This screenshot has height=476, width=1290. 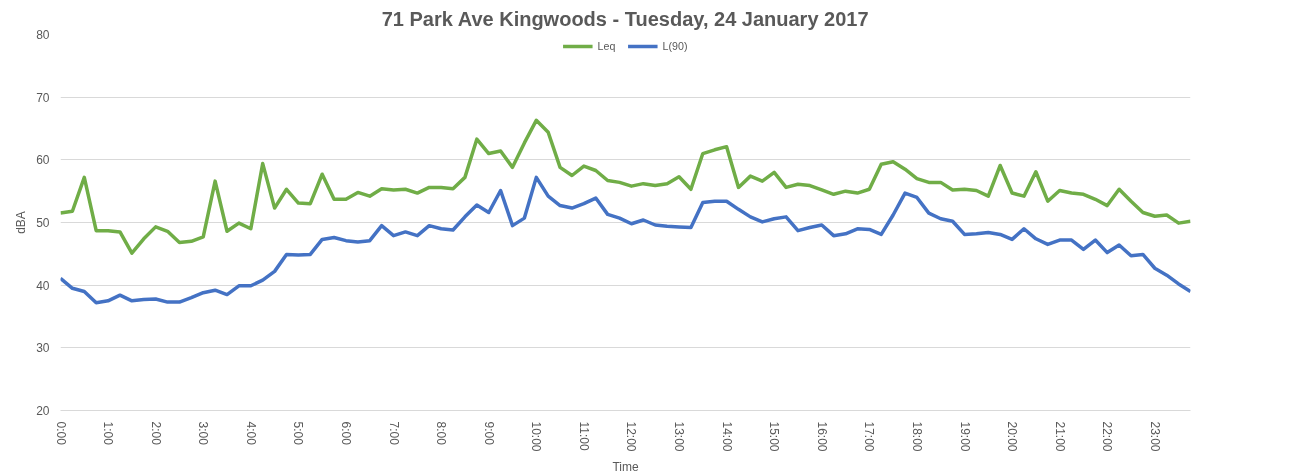 I want to click on x-tick-label: 15:00, so click(x=774, y=436).